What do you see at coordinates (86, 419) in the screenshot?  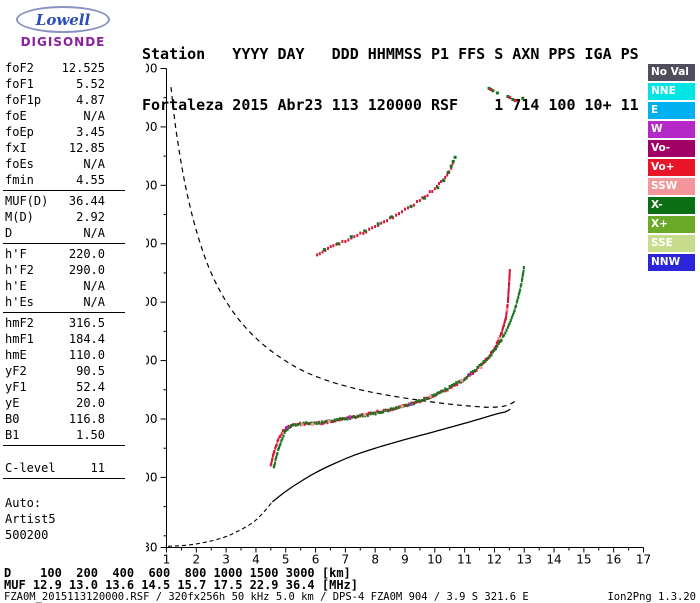 I see `param-value: 116.8` at bounding box center [86, 419].